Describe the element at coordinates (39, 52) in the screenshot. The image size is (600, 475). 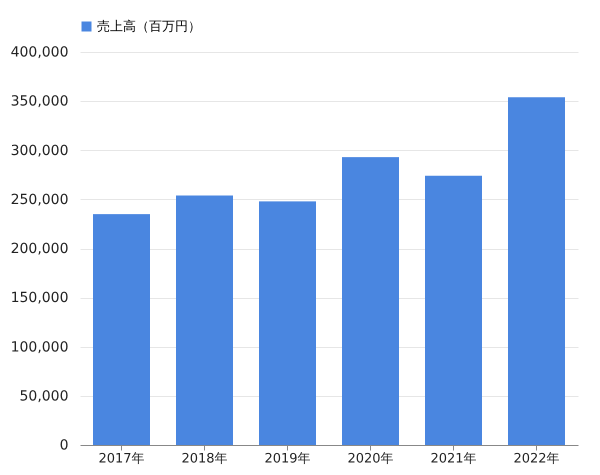
I see `y-tick-label: 400,000` at that location.